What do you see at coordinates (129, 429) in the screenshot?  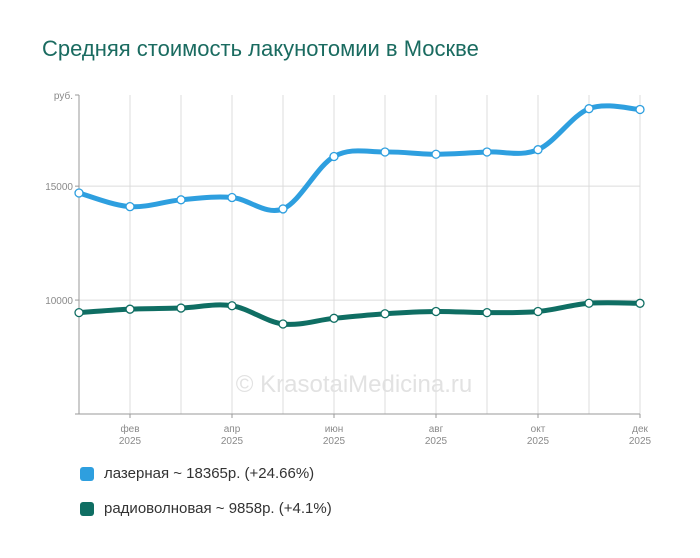 I see `x-tick-label-month: фев` at bounding box center [129, 429].